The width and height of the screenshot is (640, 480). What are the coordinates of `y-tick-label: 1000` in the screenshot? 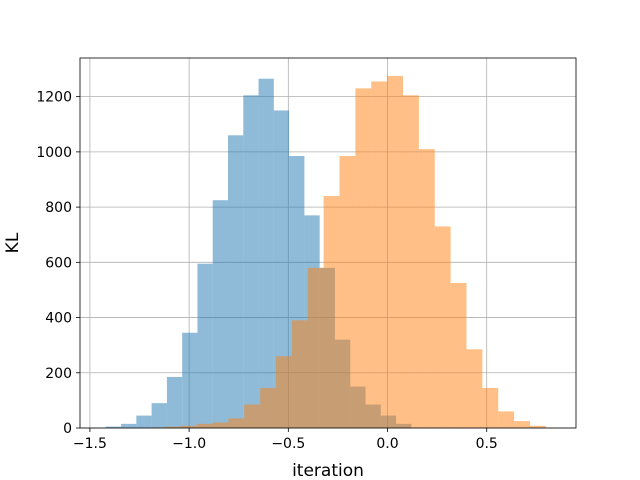 It's located at (54, 153).